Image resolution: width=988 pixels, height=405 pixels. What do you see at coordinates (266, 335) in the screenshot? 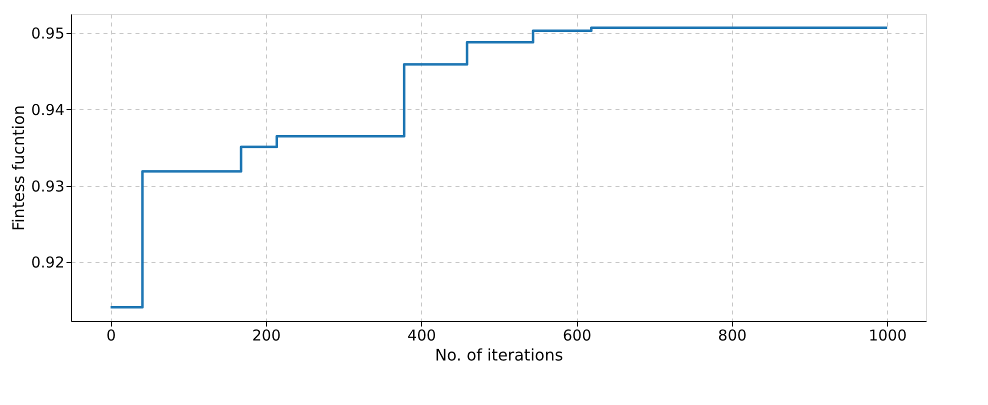
I see `x-tick-label: 200` at bounding box center [266, 335].